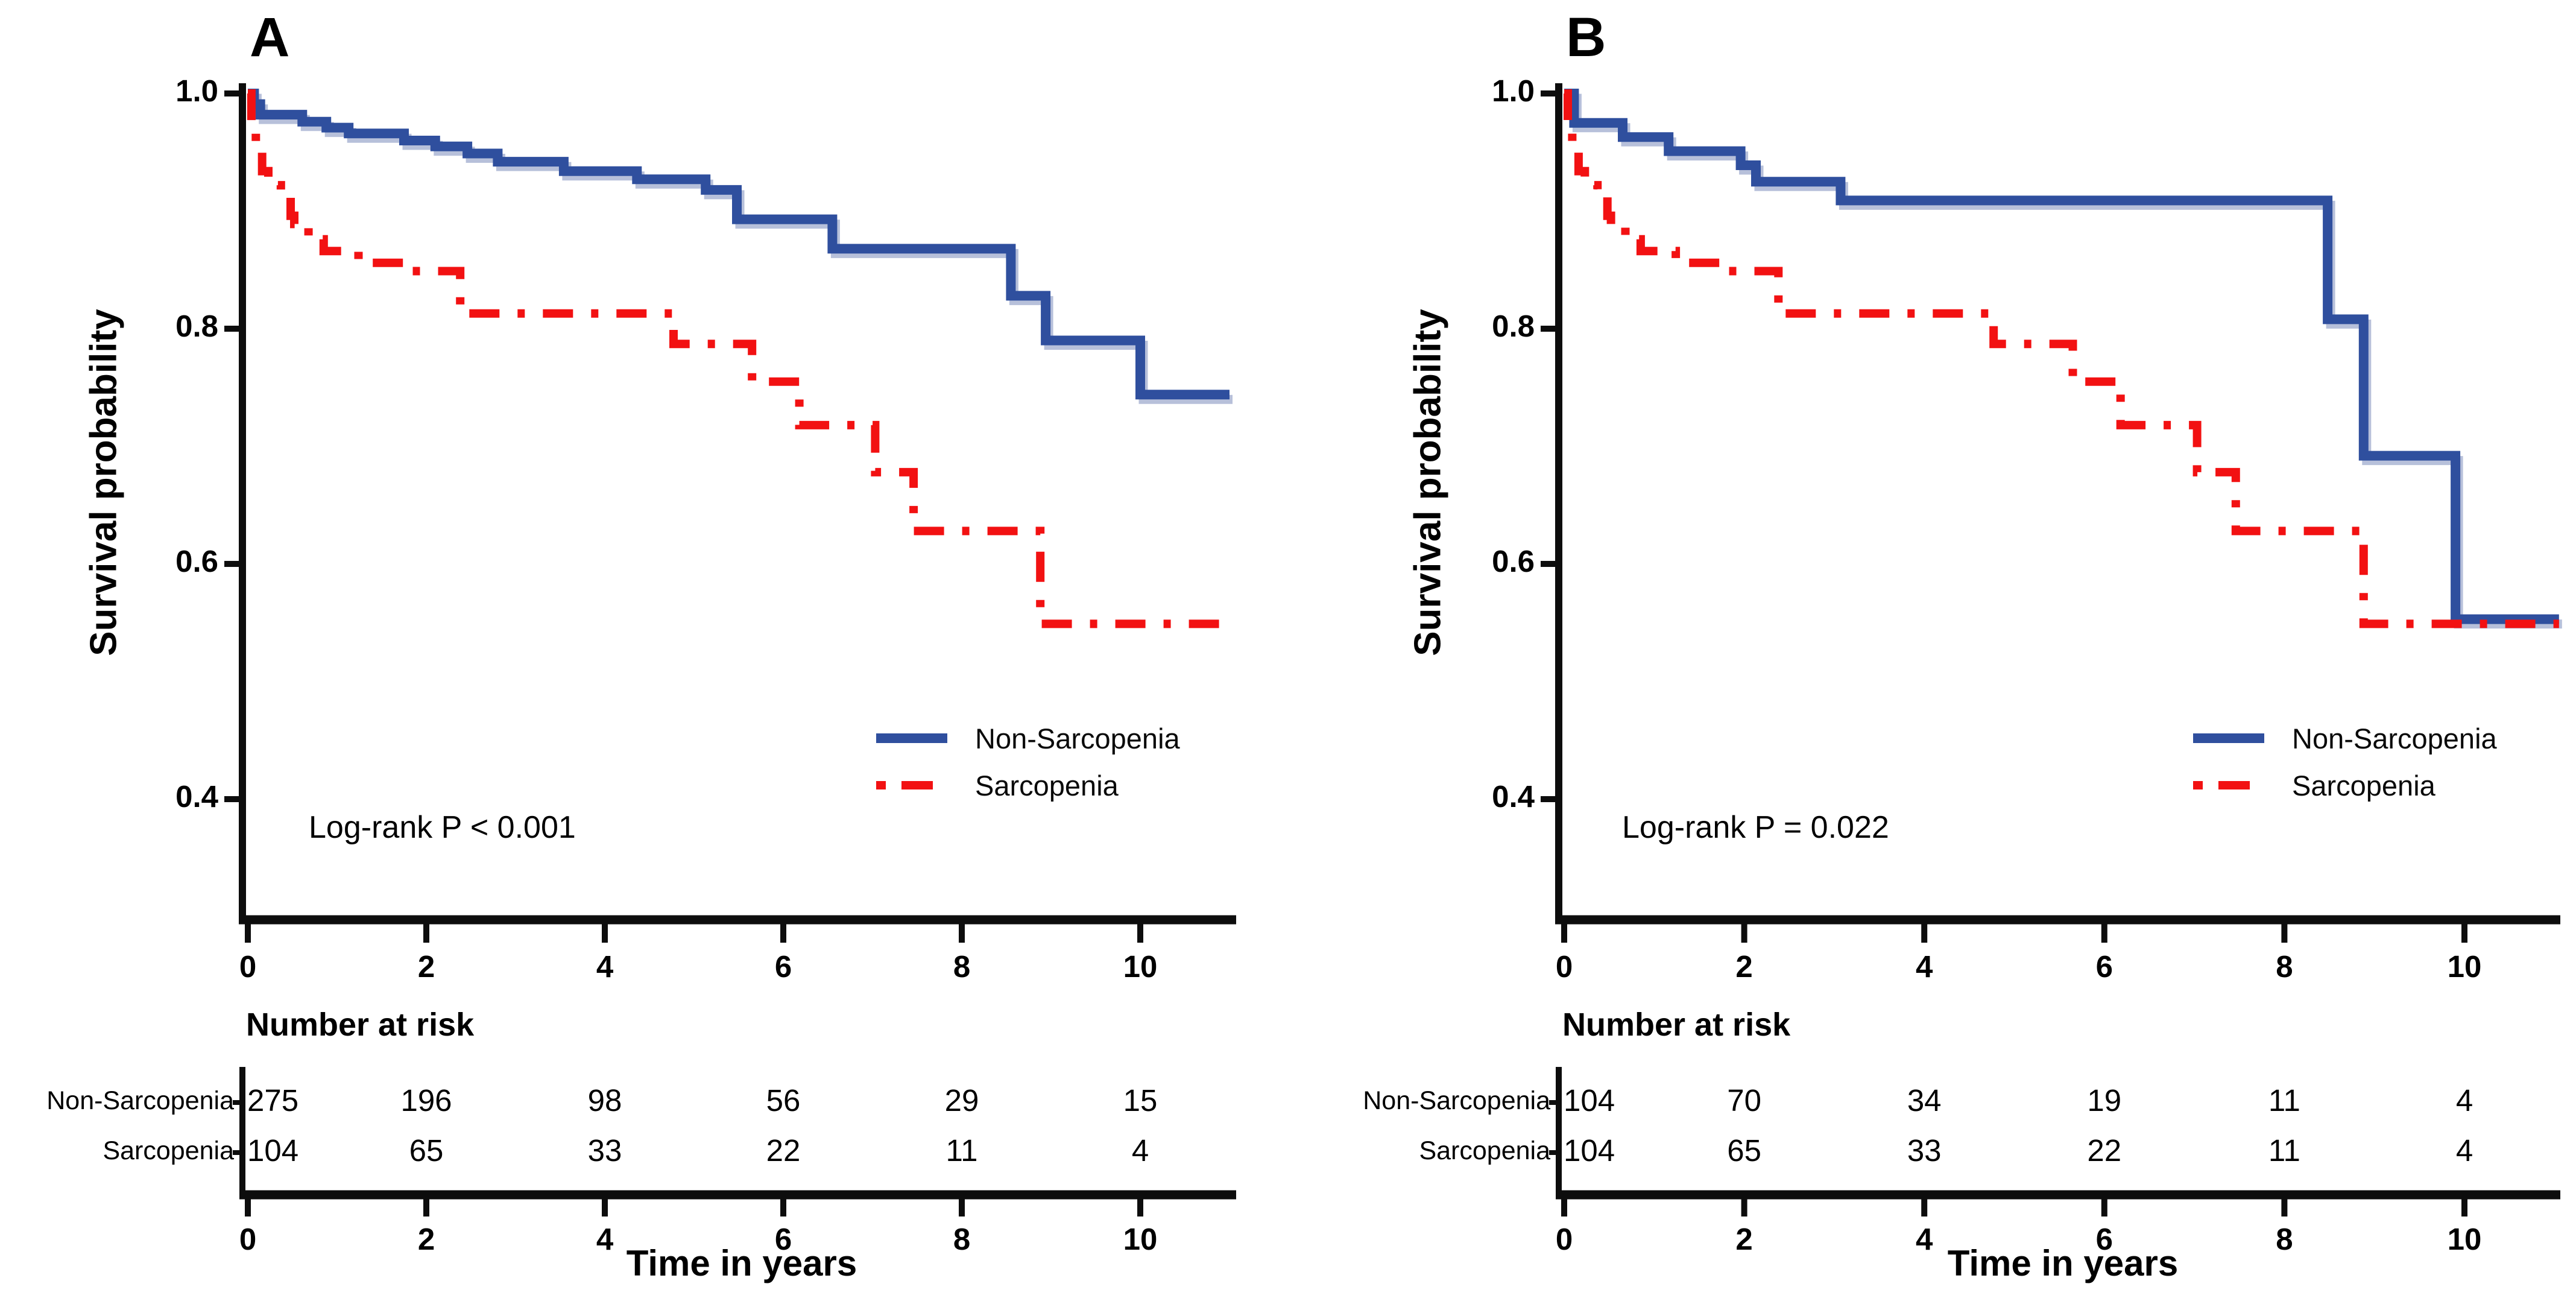  I want to click on risk-value: 19, so click(2104, 1100).